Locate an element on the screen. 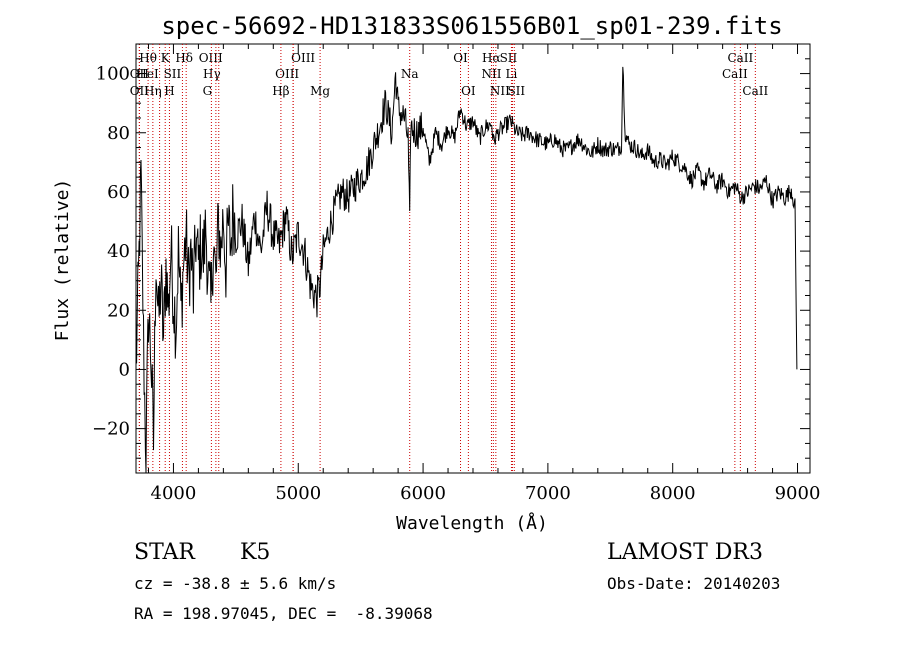 The height and width of the screenshot is (649, 900). coordinates-readout: RA = 198.97045, DEC = -8.39068 is located at coordinates (283, 613).